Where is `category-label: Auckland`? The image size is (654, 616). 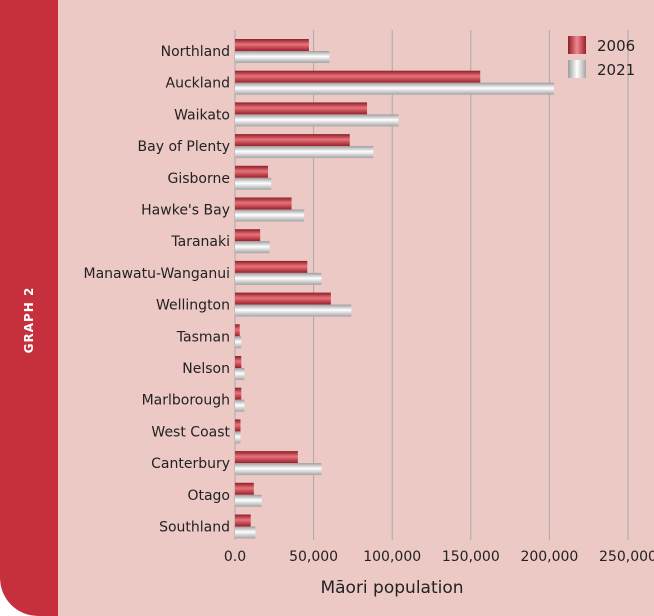
category-label: Auckland is located at coordinates (198, 84).